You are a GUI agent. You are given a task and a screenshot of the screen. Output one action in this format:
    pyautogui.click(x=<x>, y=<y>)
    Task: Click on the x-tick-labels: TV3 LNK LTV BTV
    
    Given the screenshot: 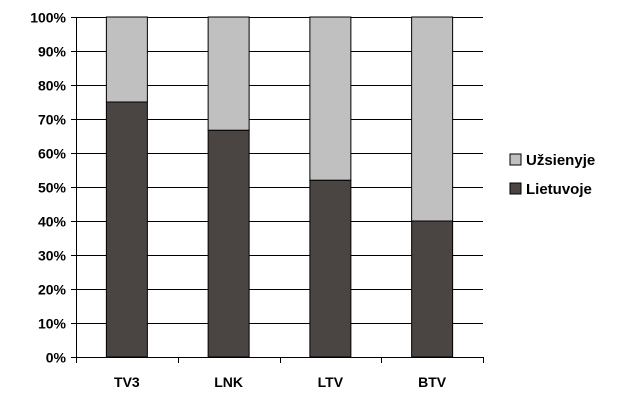 What is the action you would take?
    pyautogui.click(x=280, y=382)
    